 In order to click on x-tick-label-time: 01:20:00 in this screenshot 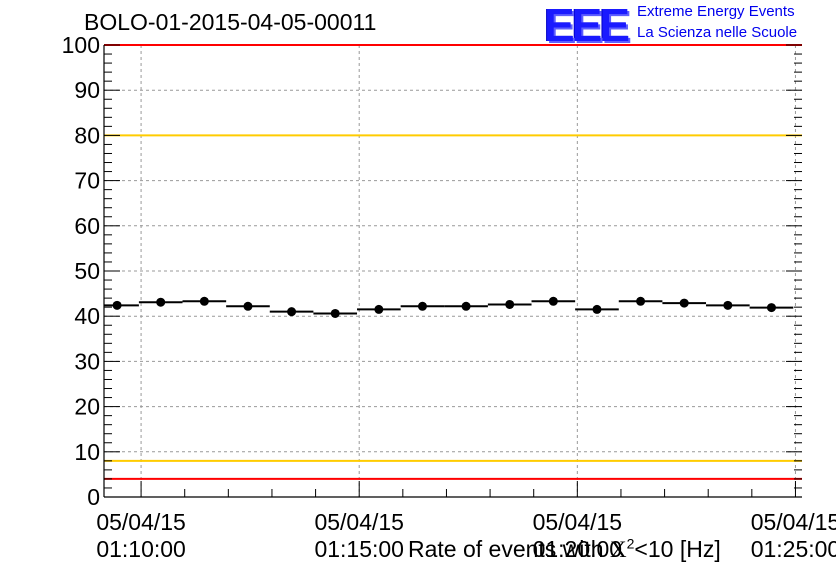, I will do `click(578, 549)`.